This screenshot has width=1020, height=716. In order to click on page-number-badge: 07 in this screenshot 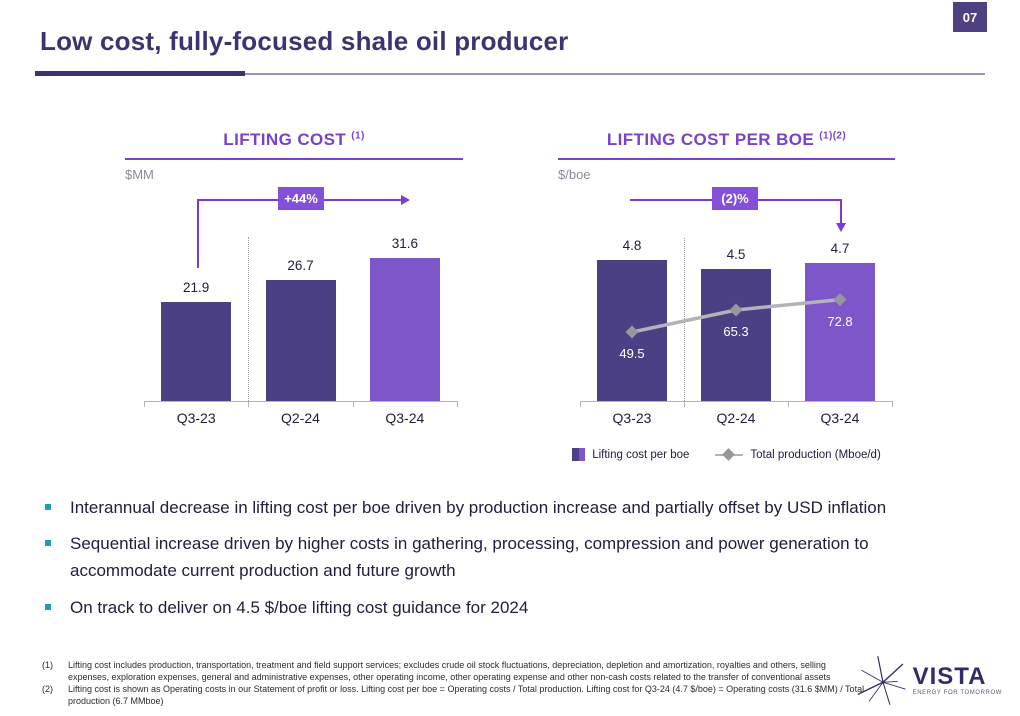, I will do `click(970, 17)`.